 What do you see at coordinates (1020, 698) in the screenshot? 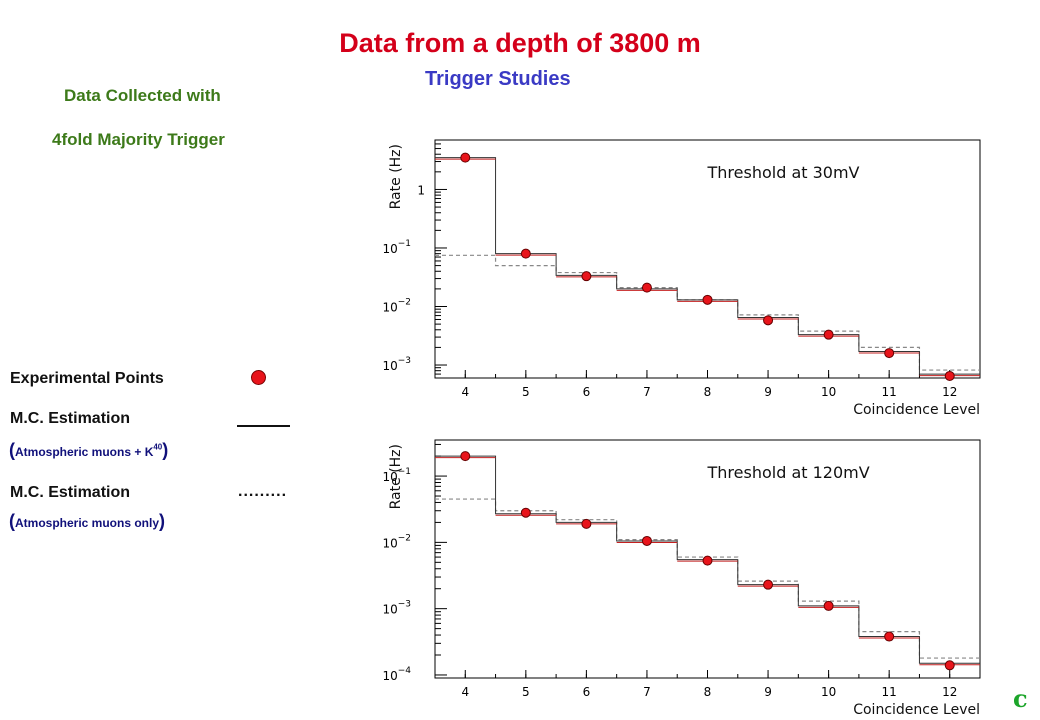
I see `corner-label: c` at bounding box center [1020, 698].